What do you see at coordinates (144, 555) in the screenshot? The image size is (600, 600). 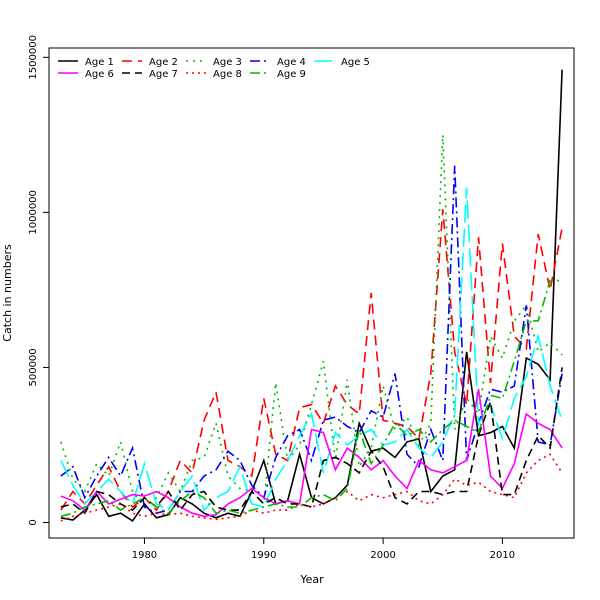 I see `x-tick-label: 1980` at bounding box center [144, 555].